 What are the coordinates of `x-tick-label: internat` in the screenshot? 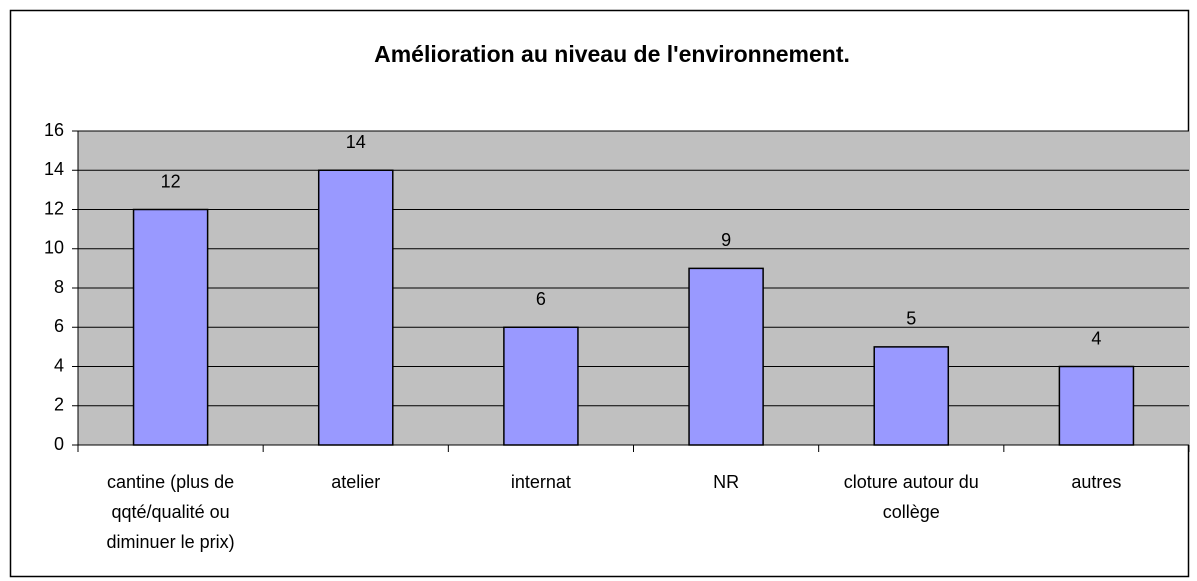 It's located at (540, 482).